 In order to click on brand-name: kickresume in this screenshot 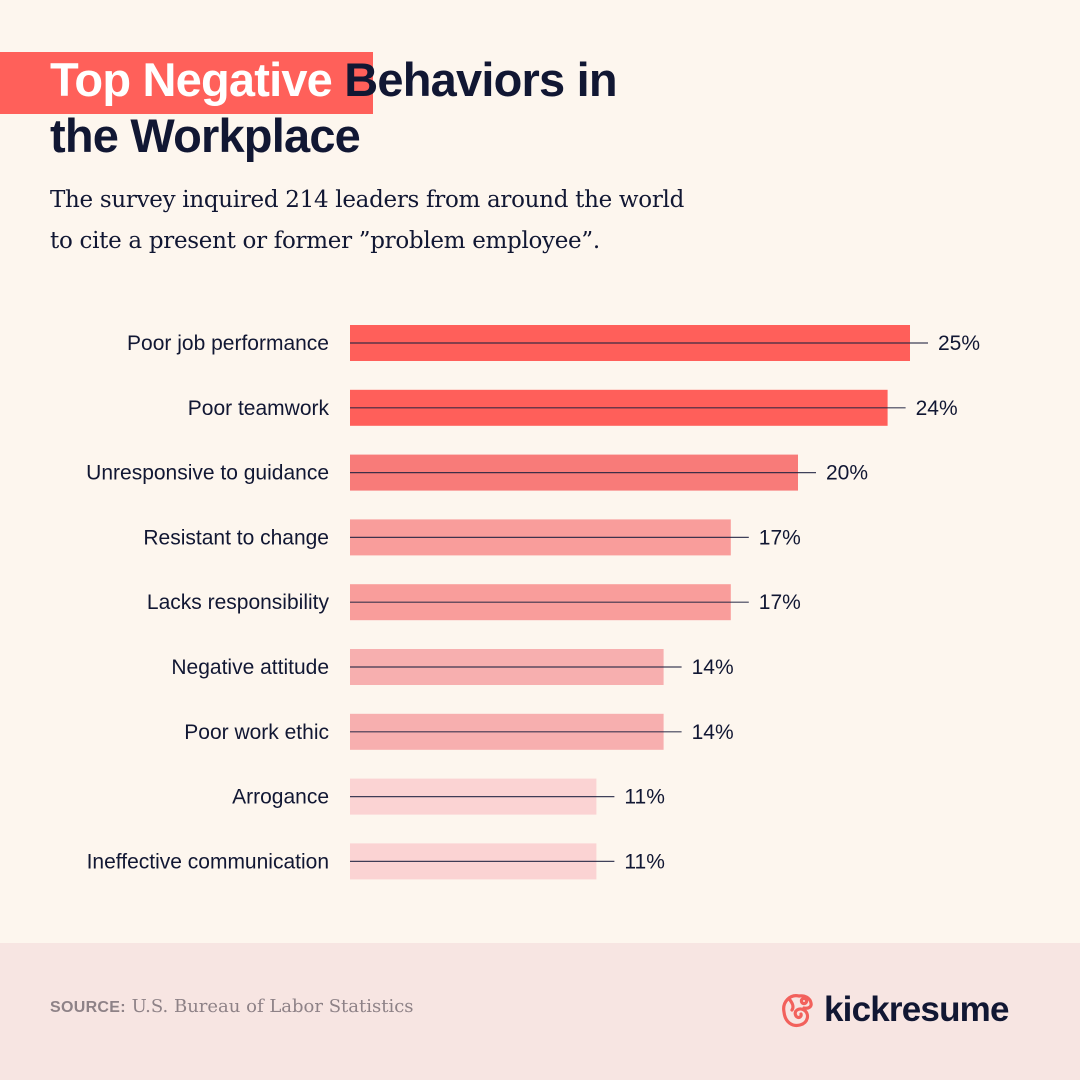, I will do `click(916, 1009)`.